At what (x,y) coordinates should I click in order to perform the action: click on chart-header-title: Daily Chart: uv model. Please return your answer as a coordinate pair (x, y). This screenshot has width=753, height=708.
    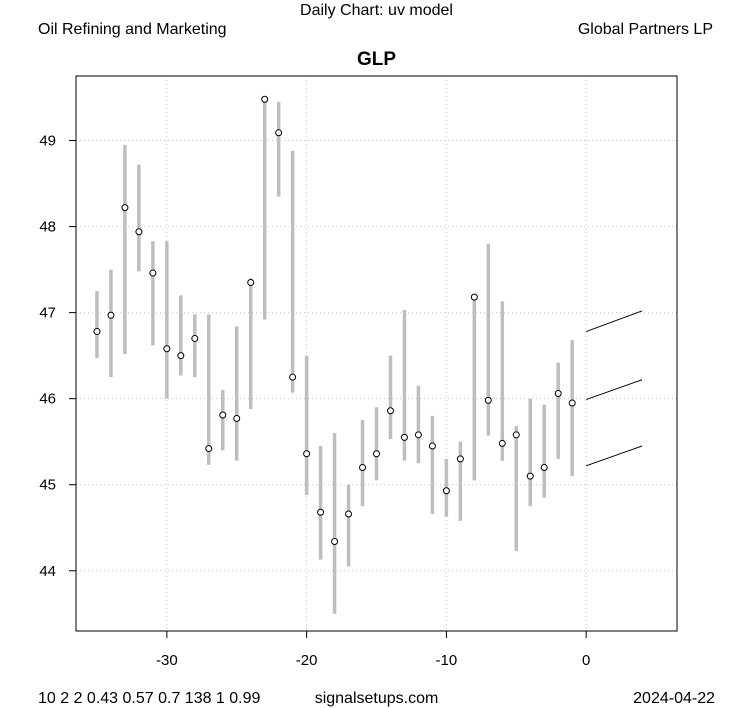
    Looking at the image, I should click on (376, 10).